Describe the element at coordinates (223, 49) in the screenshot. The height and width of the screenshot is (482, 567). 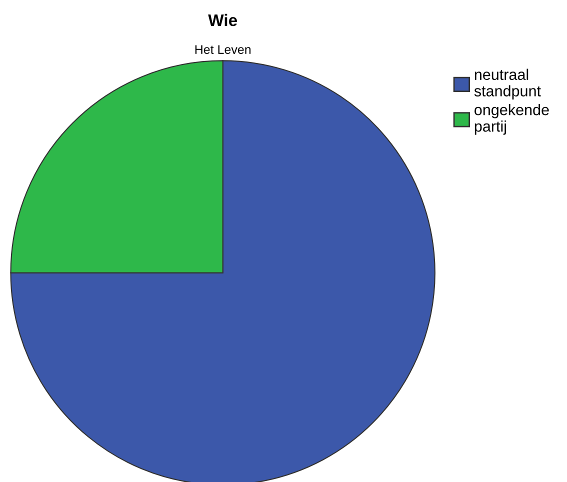
I see `chart-subtitle: Het Leven` at that location.